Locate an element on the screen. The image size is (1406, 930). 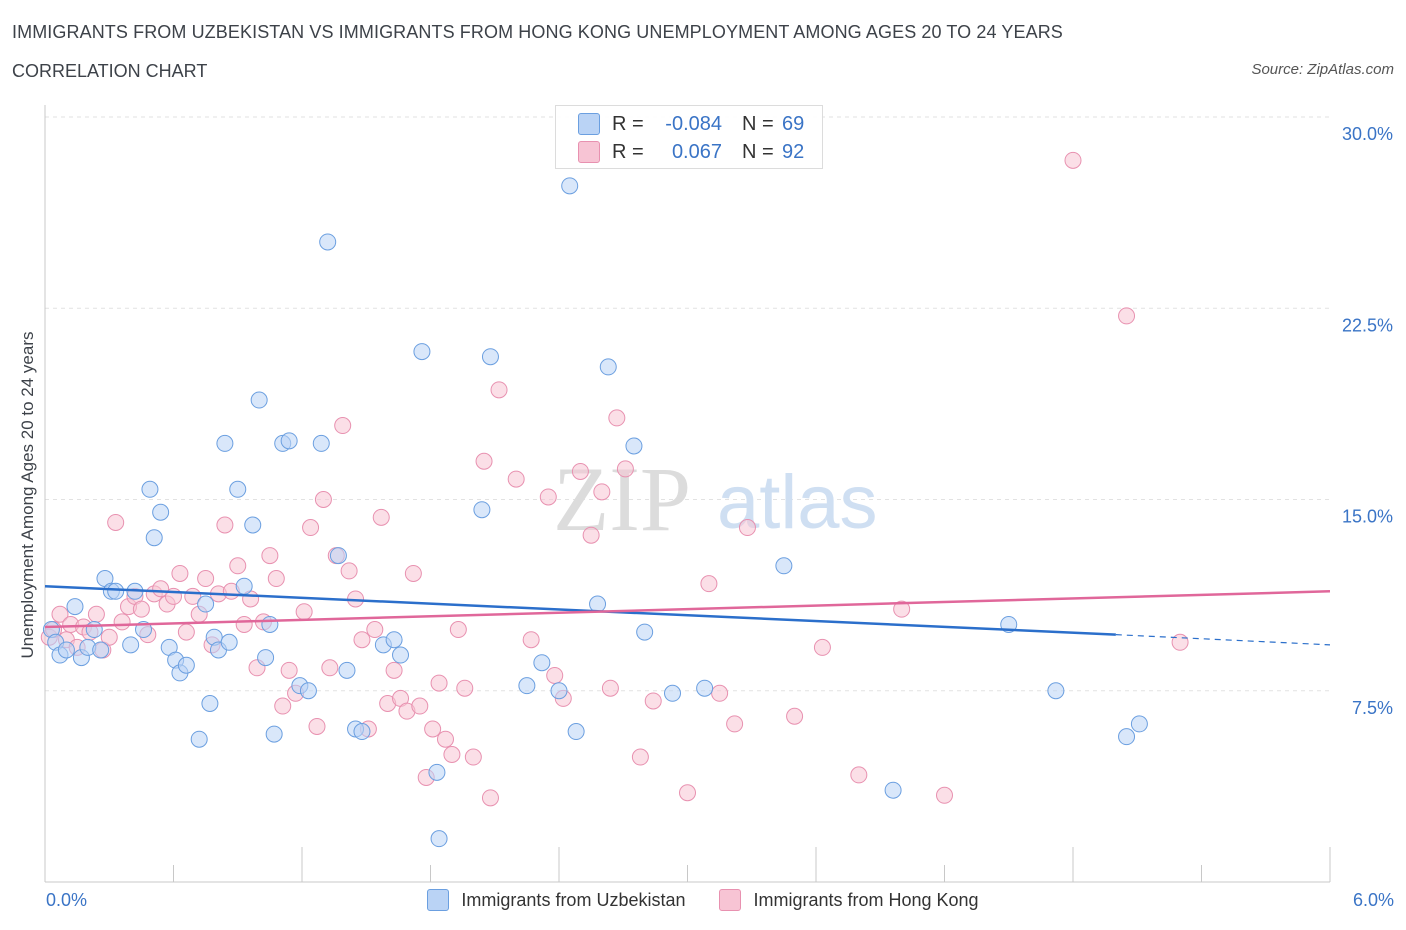
trend-line-uzbekistan-extension is located at coordinates (1223, 640).